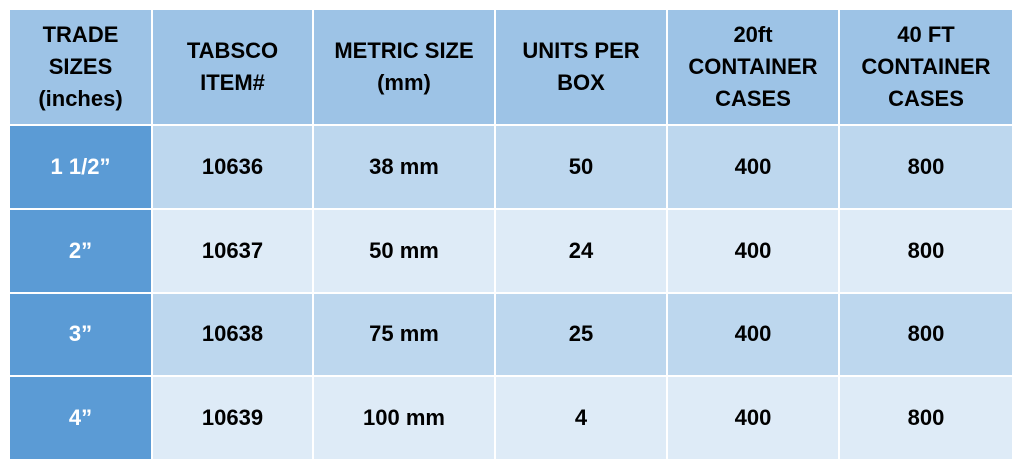  I want to click on item-number-cell: 10638, so click(232, 334).